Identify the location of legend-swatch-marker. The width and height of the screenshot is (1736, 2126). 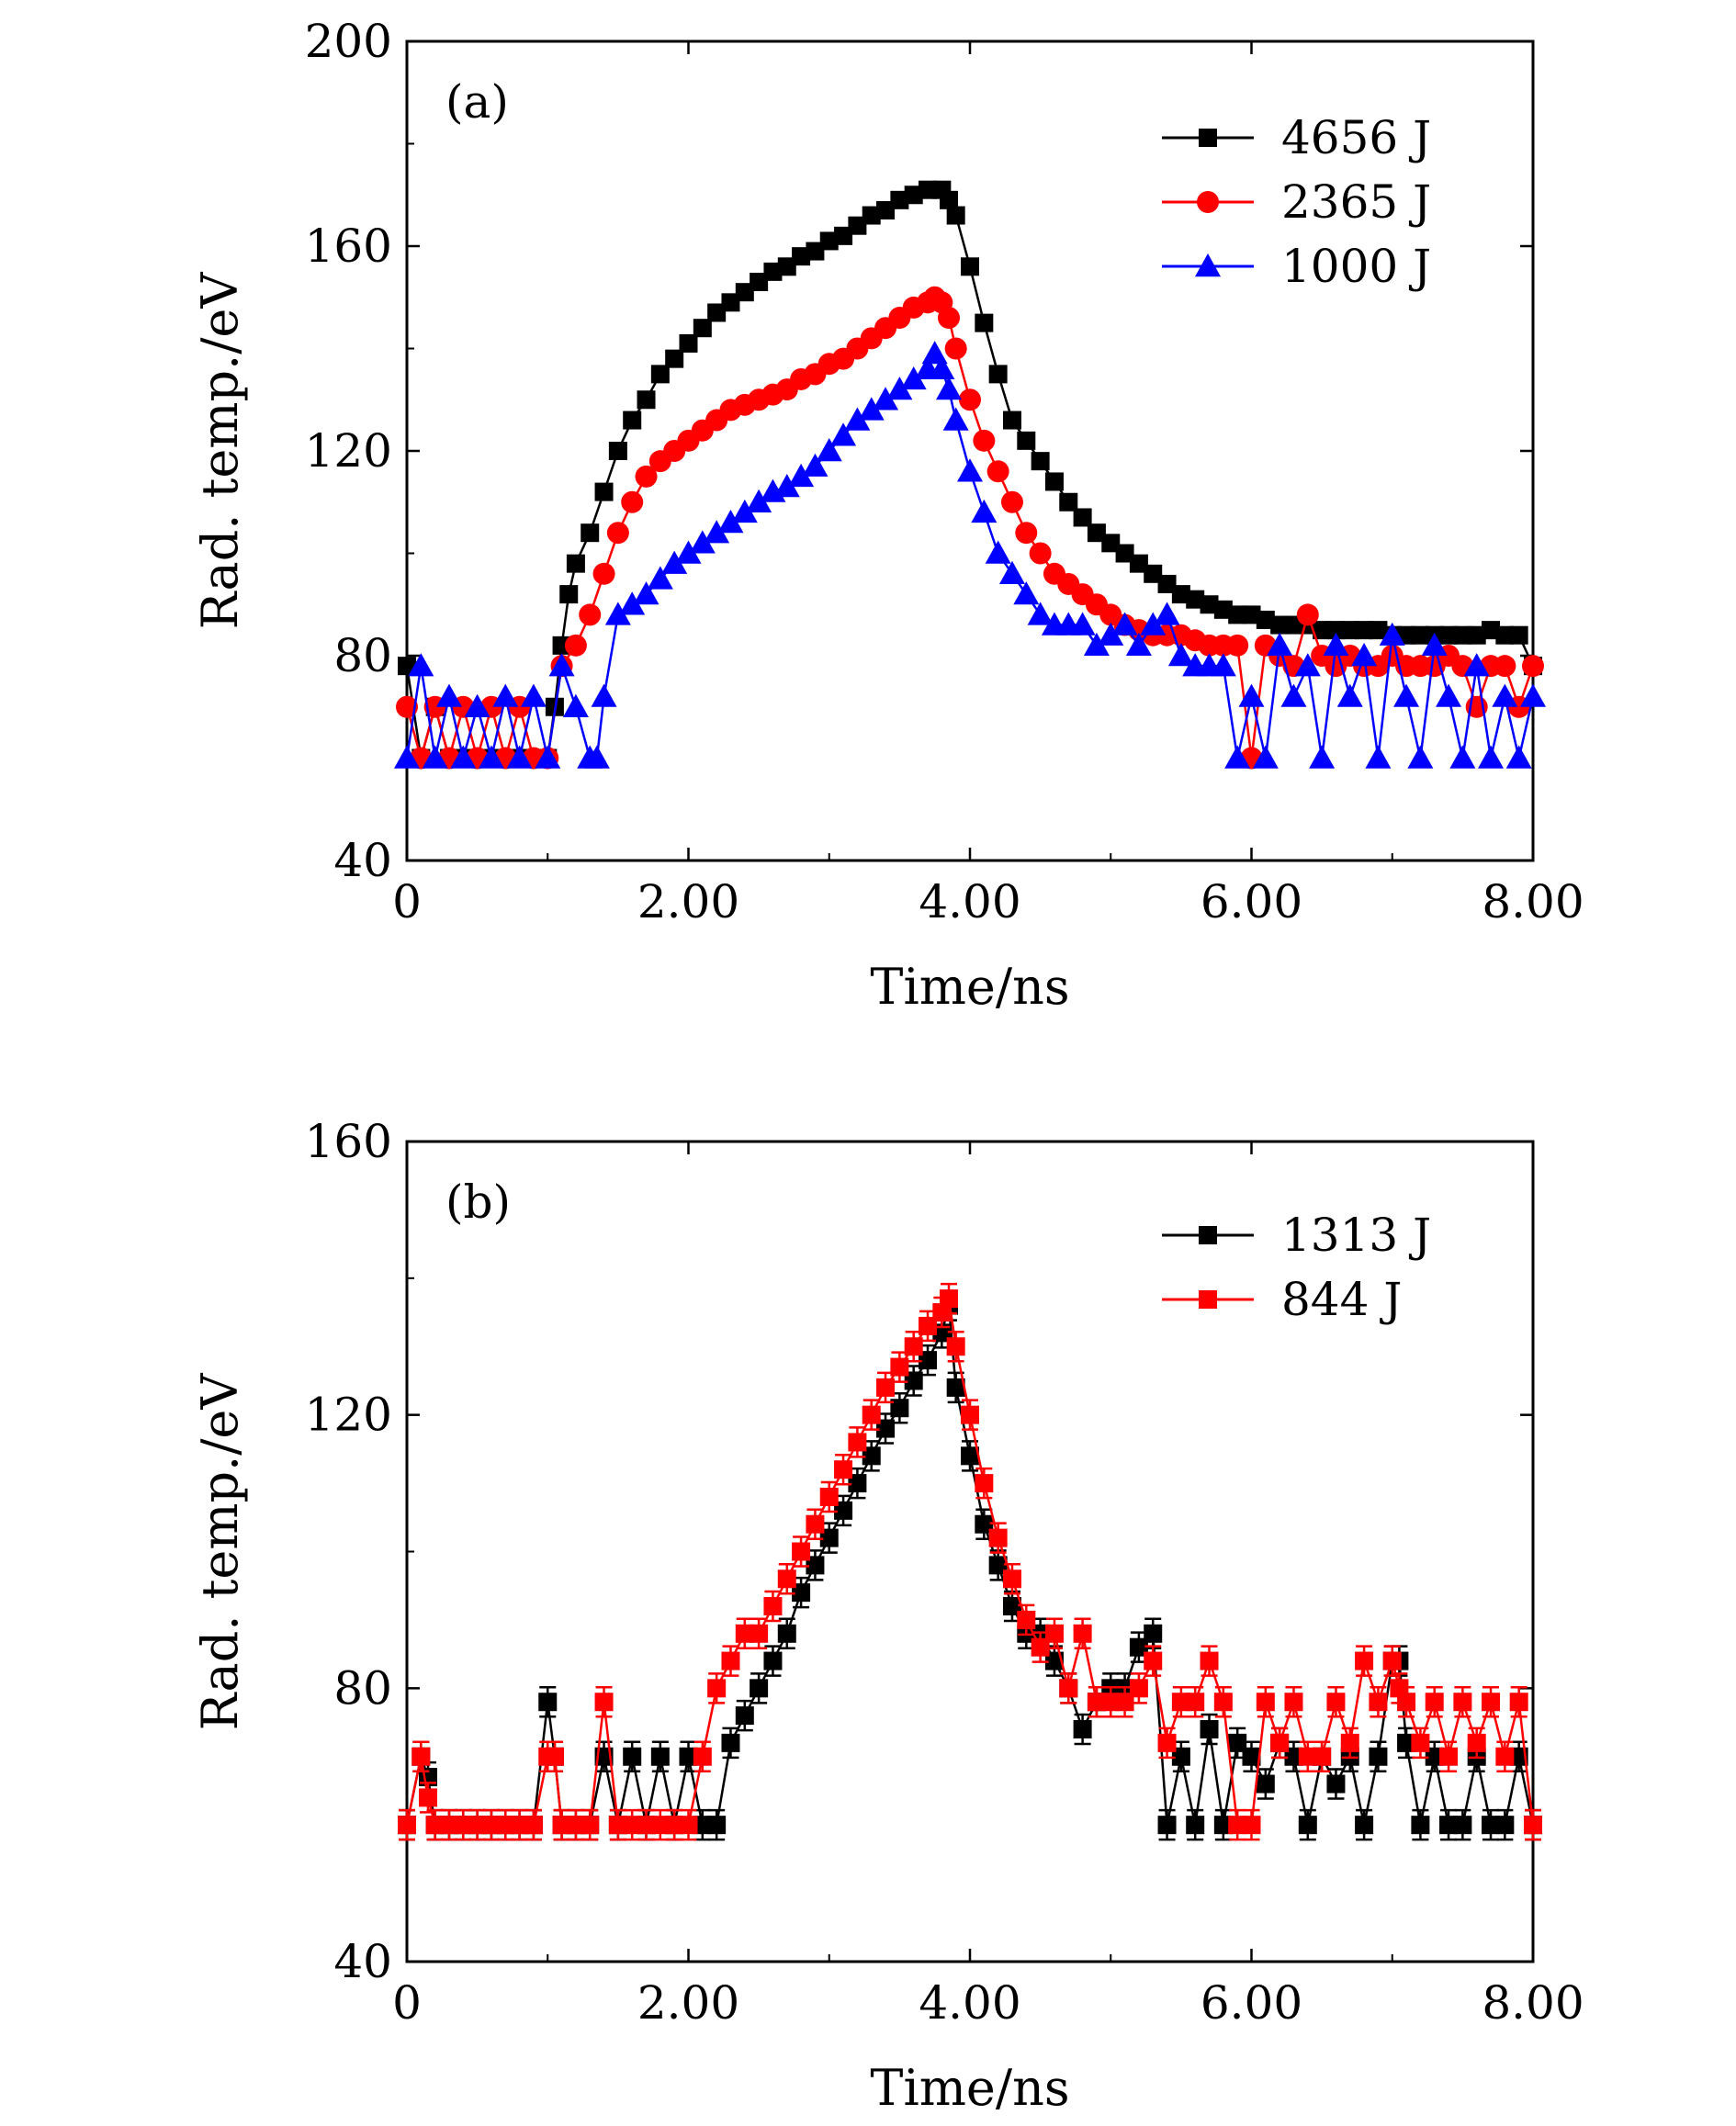
(1208, 1235).